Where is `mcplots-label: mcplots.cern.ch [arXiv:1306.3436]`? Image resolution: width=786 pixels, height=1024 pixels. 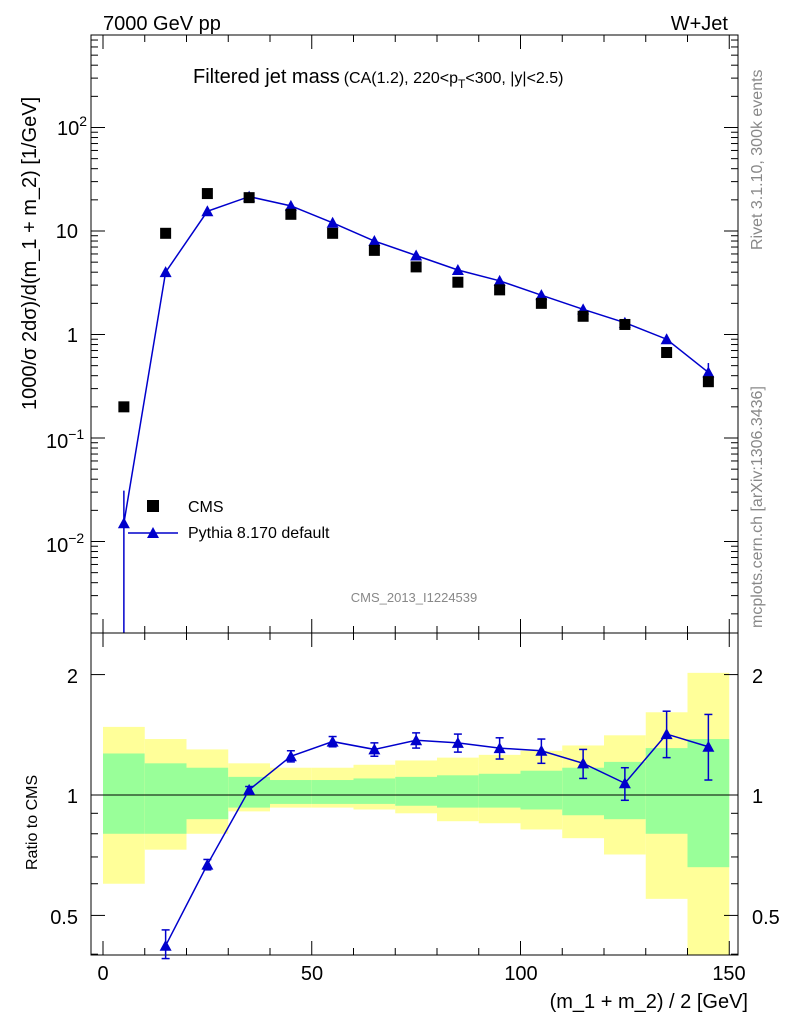
mcplots-label: mcplots.cern.ch [arXiv:1306.3436] is located at coordinates (757, 507).